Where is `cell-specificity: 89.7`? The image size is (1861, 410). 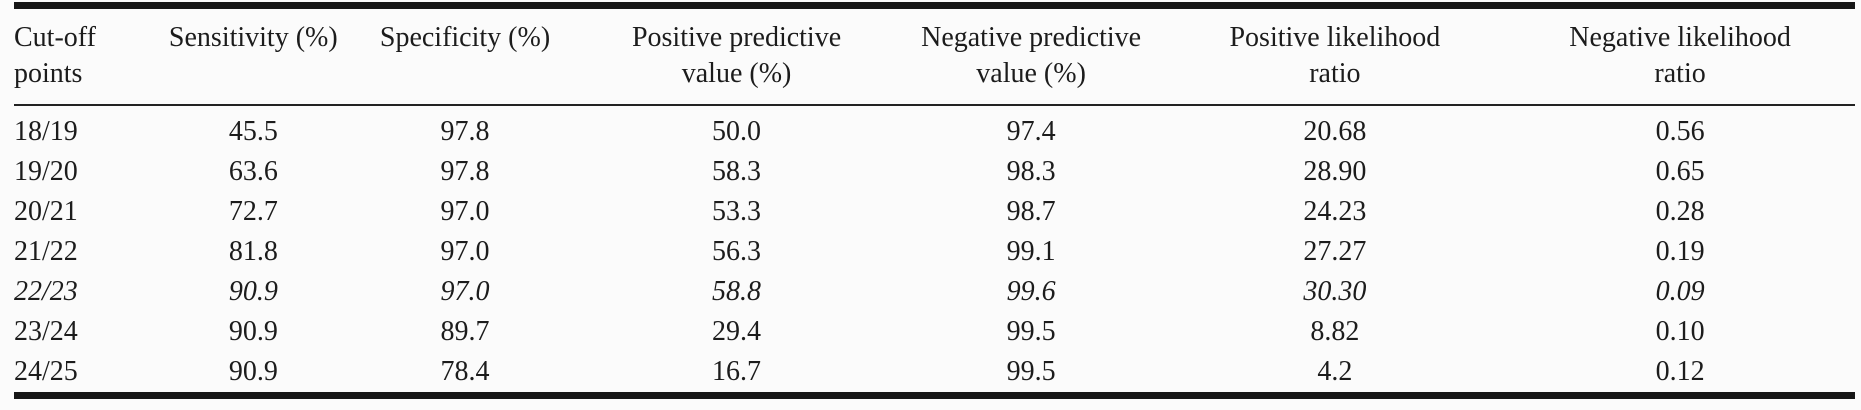 cell-specificity: 89.7 is located at coordinates (465, 331).